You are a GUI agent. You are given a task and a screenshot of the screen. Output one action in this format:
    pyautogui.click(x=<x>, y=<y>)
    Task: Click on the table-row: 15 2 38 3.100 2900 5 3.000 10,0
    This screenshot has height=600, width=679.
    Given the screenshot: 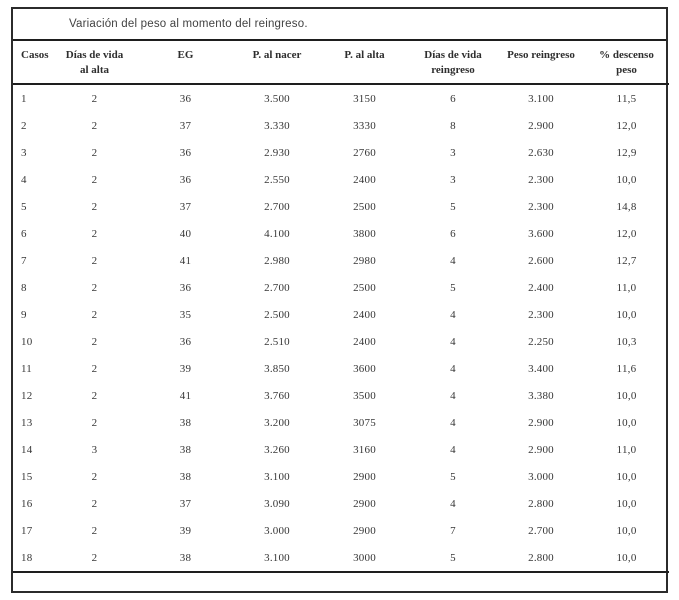 What is the action you would take?
    pyautogui.click(x=341, y=476)
    